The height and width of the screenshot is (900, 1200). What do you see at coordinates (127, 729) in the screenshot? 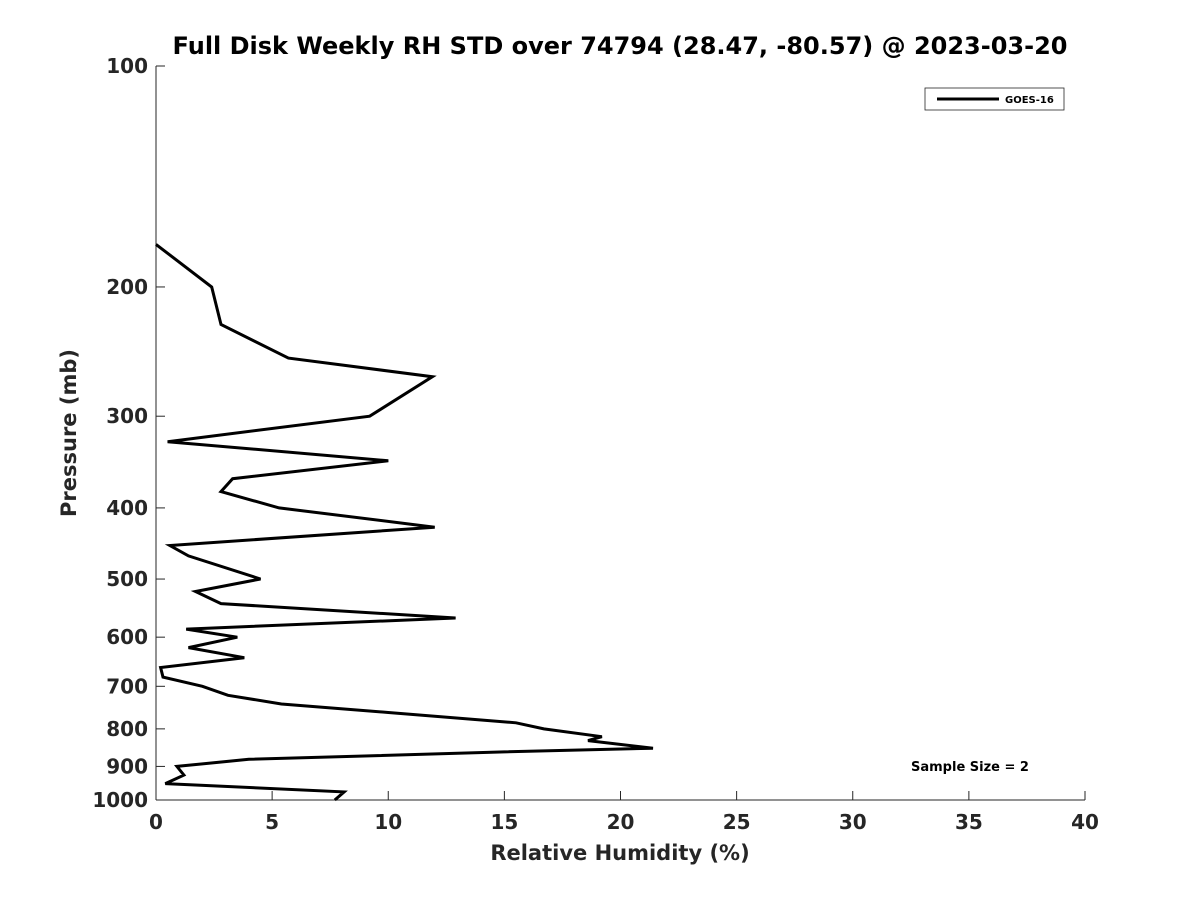
I see `y-tick-label: 800` at bounding box center [127, 729].